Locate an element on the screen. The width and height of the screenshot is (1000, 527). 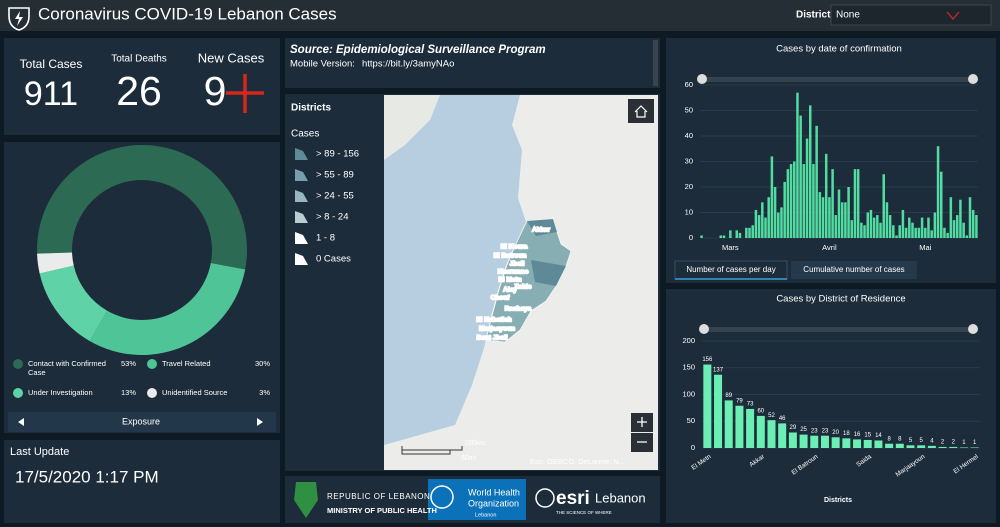
nav-next is located at coordinates (260, 422).